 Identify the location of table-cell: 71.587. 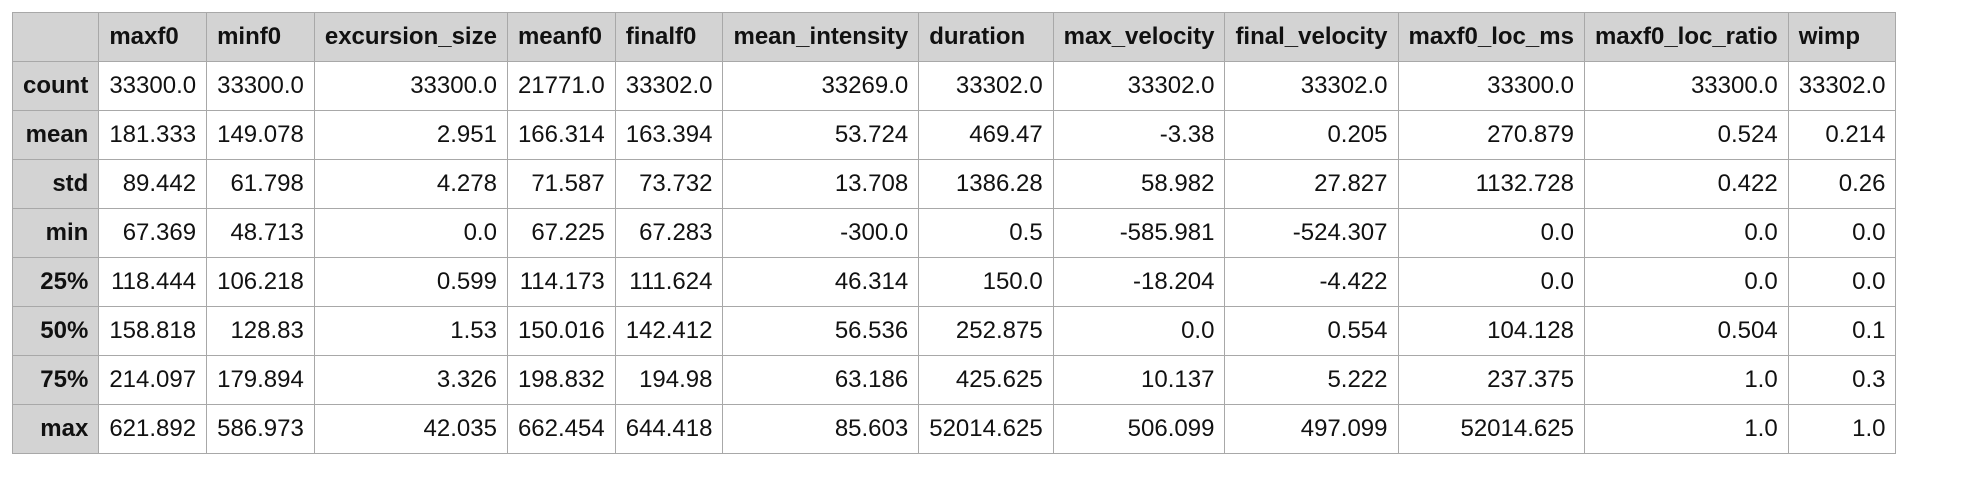
(561, 184).